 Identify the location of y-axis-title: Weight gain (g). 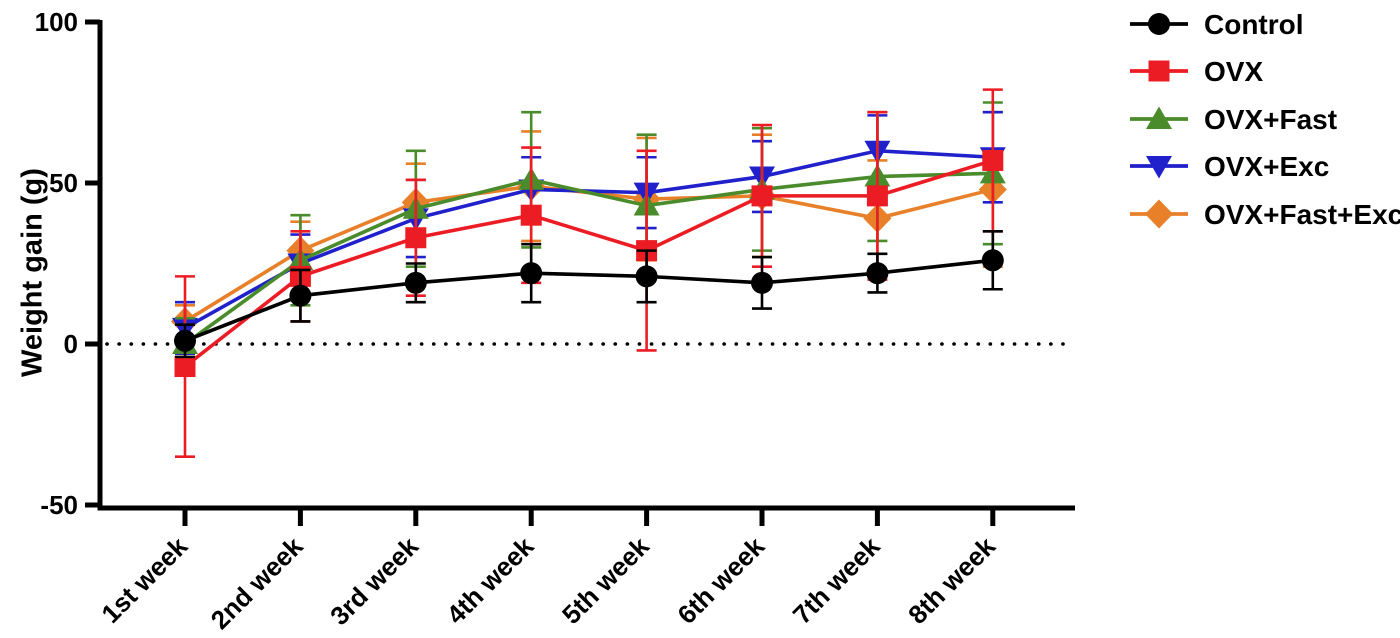
(32, 272).